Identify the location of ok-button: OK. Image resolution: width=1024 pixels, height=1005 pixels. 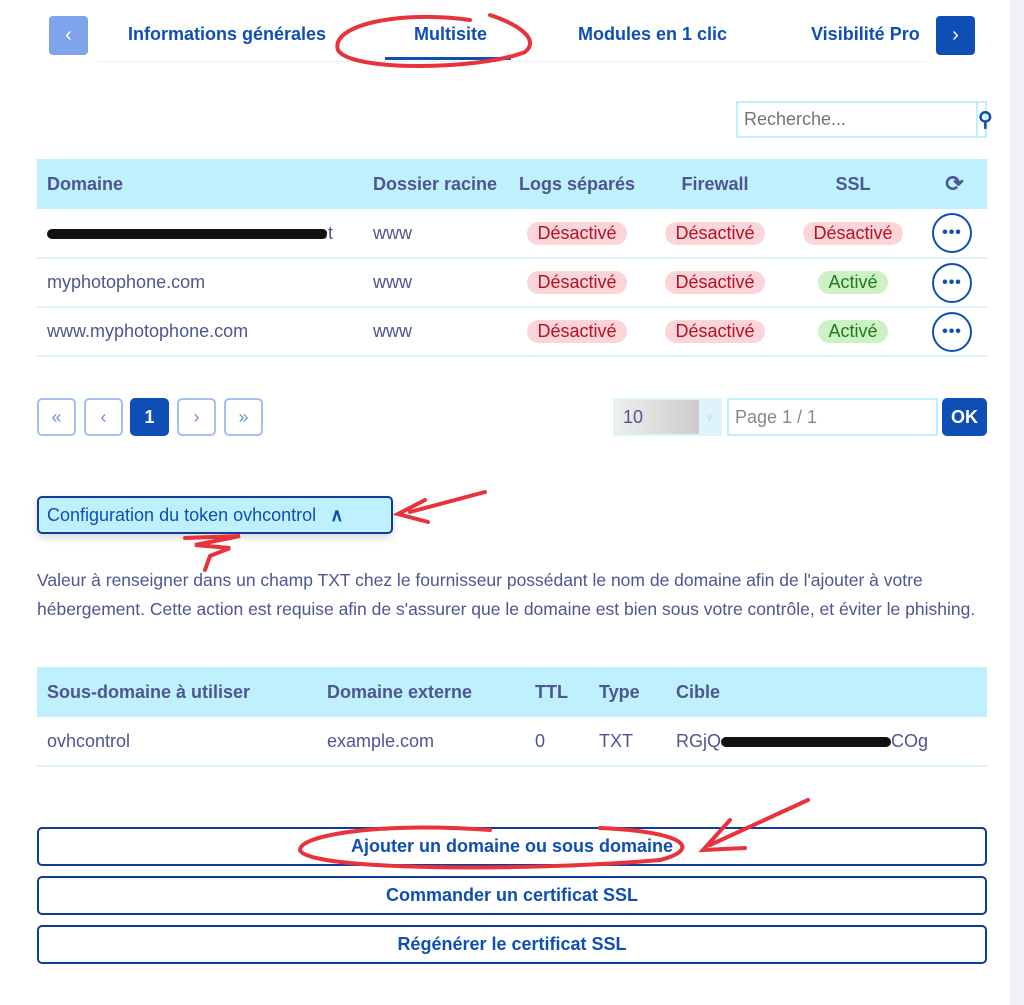
(964, 417).